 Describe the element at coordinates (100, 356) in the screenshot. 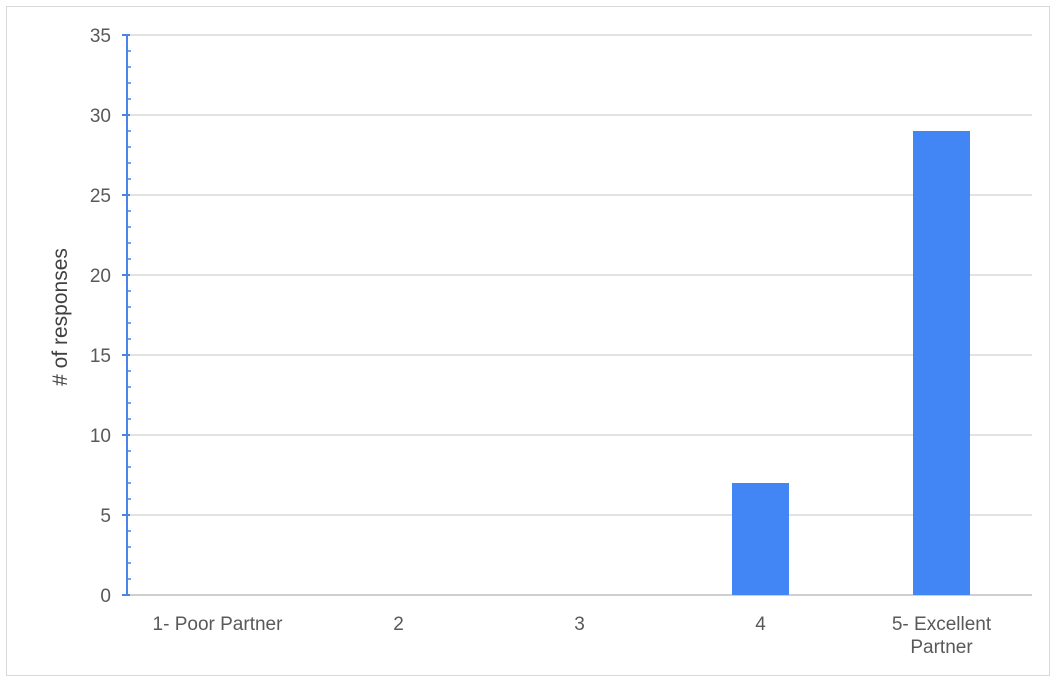

I see `y-tick-label: 15` at that location.